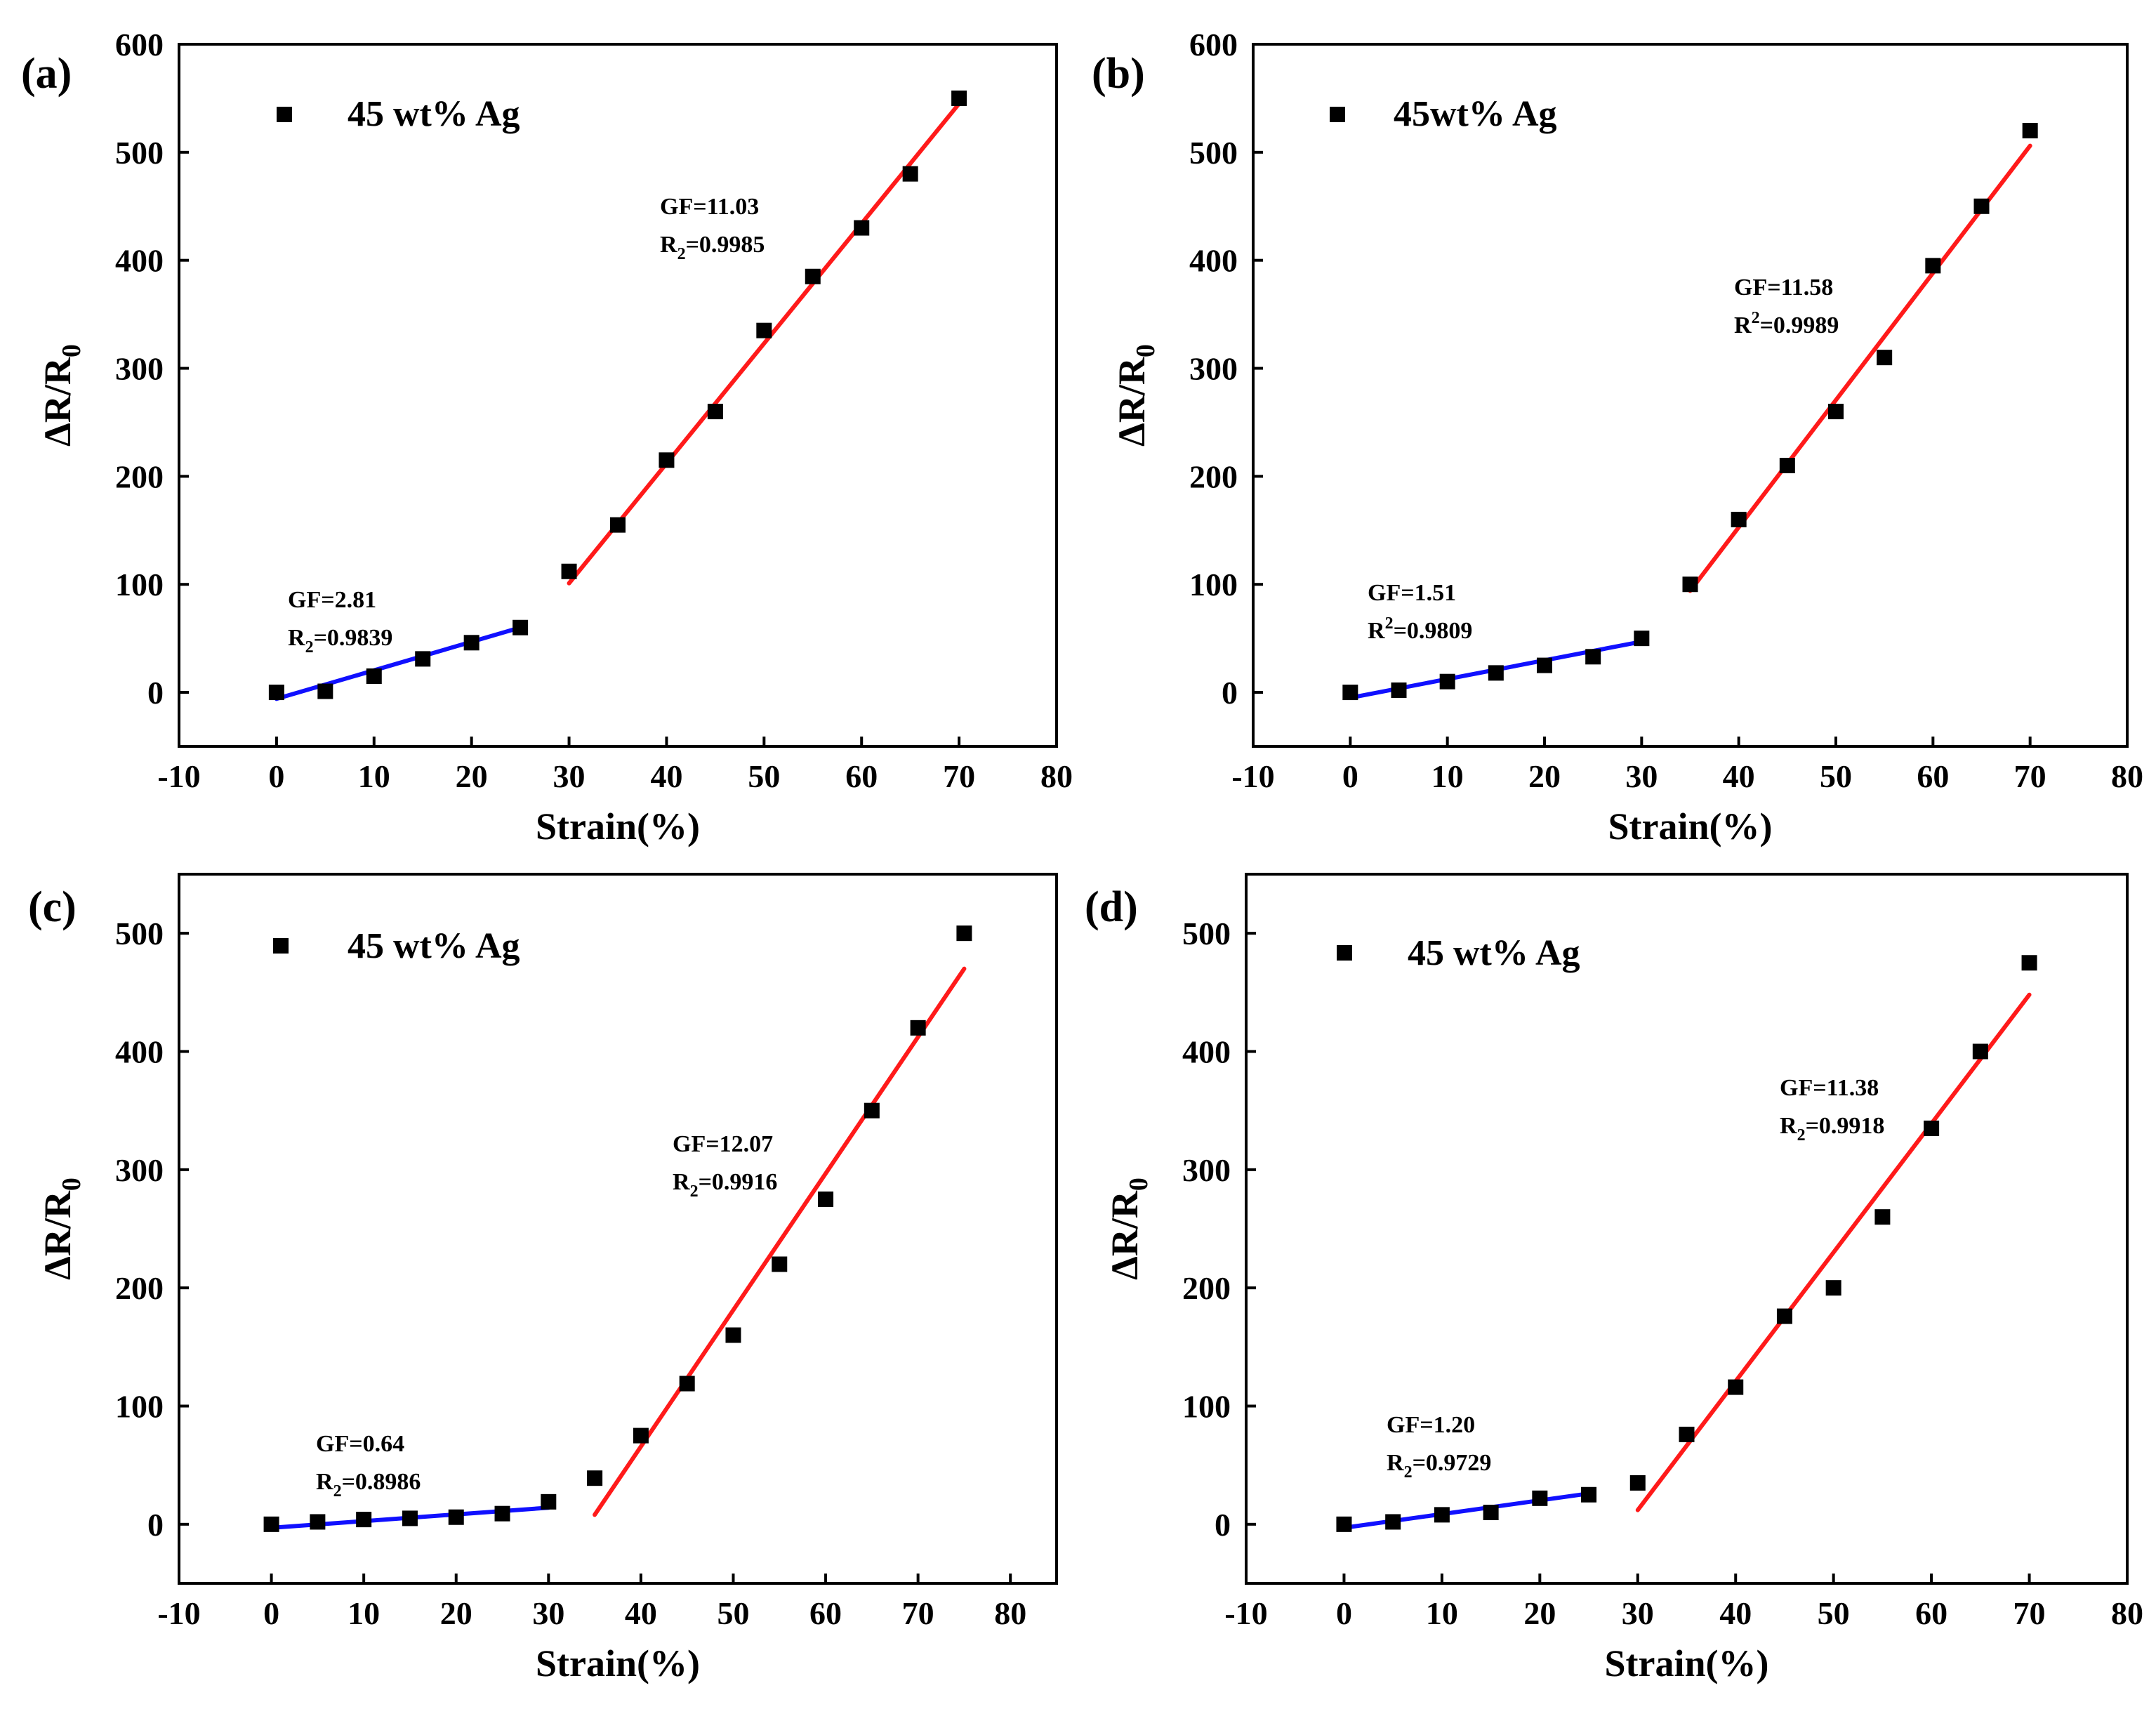 This screenshot has width=2156, height=1728. I want to click on annotation-gf: GF=0.64, so click(360, 1444).